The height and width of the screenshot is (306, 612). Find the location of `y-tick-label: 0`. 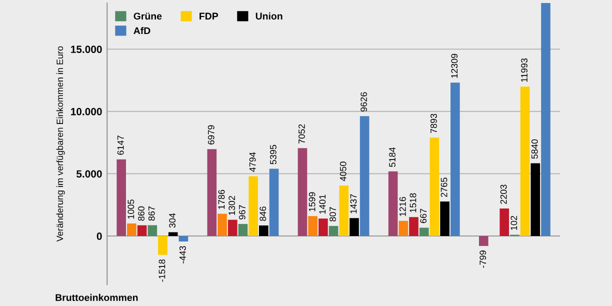

y-tick-label: 0 is located at coordinates (99, 236).